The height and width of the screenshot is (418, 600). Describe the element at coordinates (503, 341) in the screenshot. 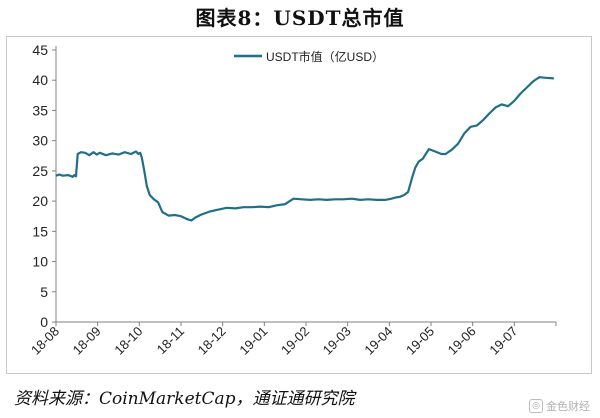

I see `x-tick-label: 19-07` at that location.